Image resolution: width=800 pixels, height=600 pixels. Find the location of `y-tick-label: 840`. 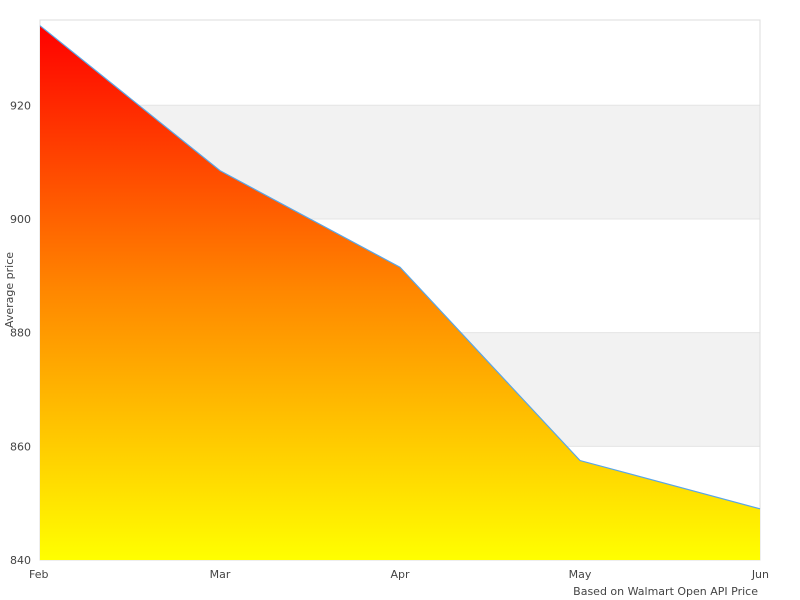

y-tick-label: 840 is located at coordinates (20, 560).